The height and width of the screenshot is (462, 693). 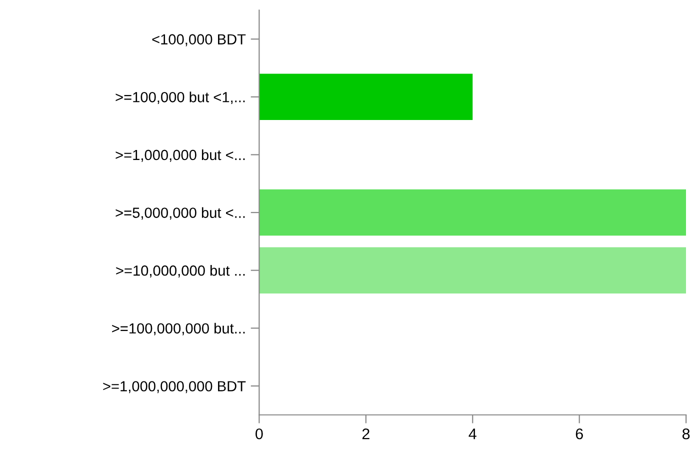 I want to click on x-tick-label: 4, so click(x=472, y=434).